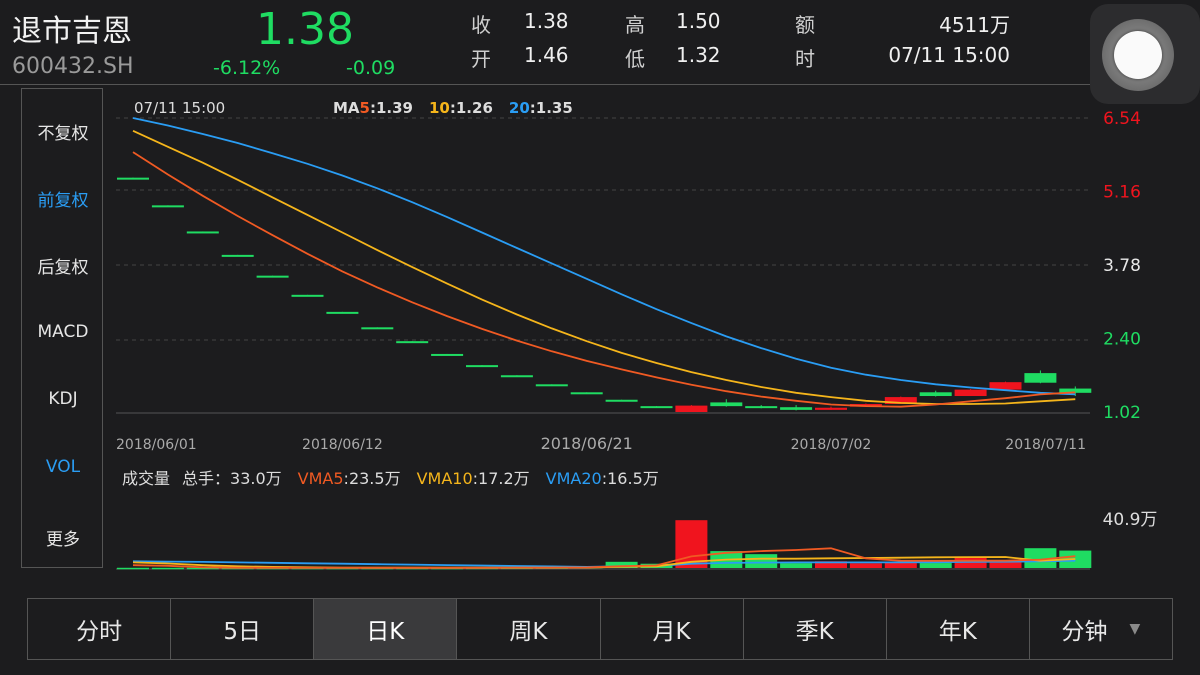  Describe the element at coordinates (698, 21) in the screenshot. I see `high-value: 1.50` at that location.